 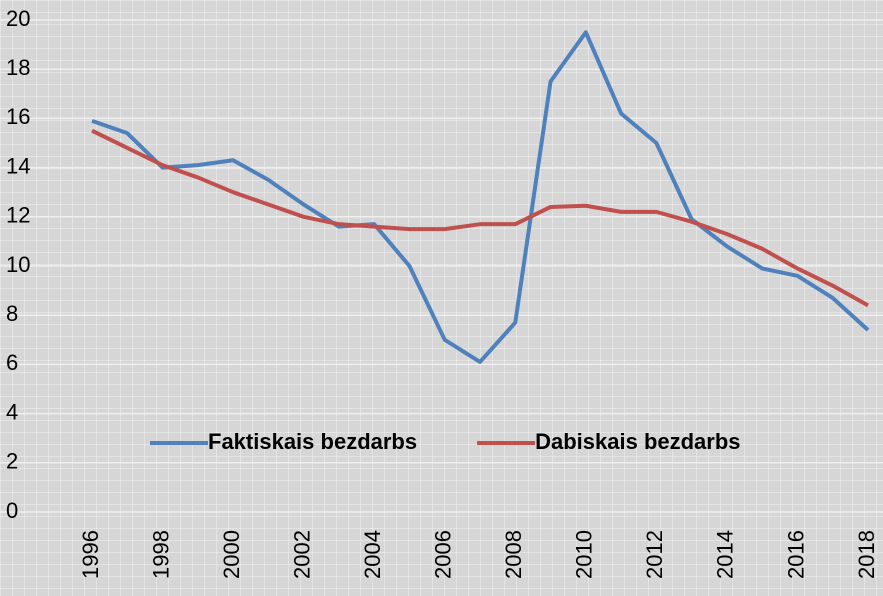 I want to click on x-tick-label: 2018, so click(x=866, y=554).